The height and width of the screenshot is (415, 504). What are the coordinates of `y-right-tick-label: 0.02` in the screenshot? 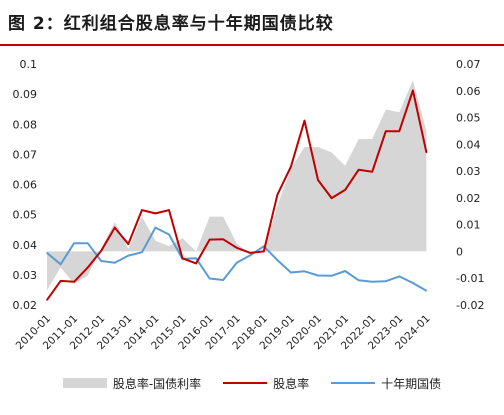 It's located at (468, 198).